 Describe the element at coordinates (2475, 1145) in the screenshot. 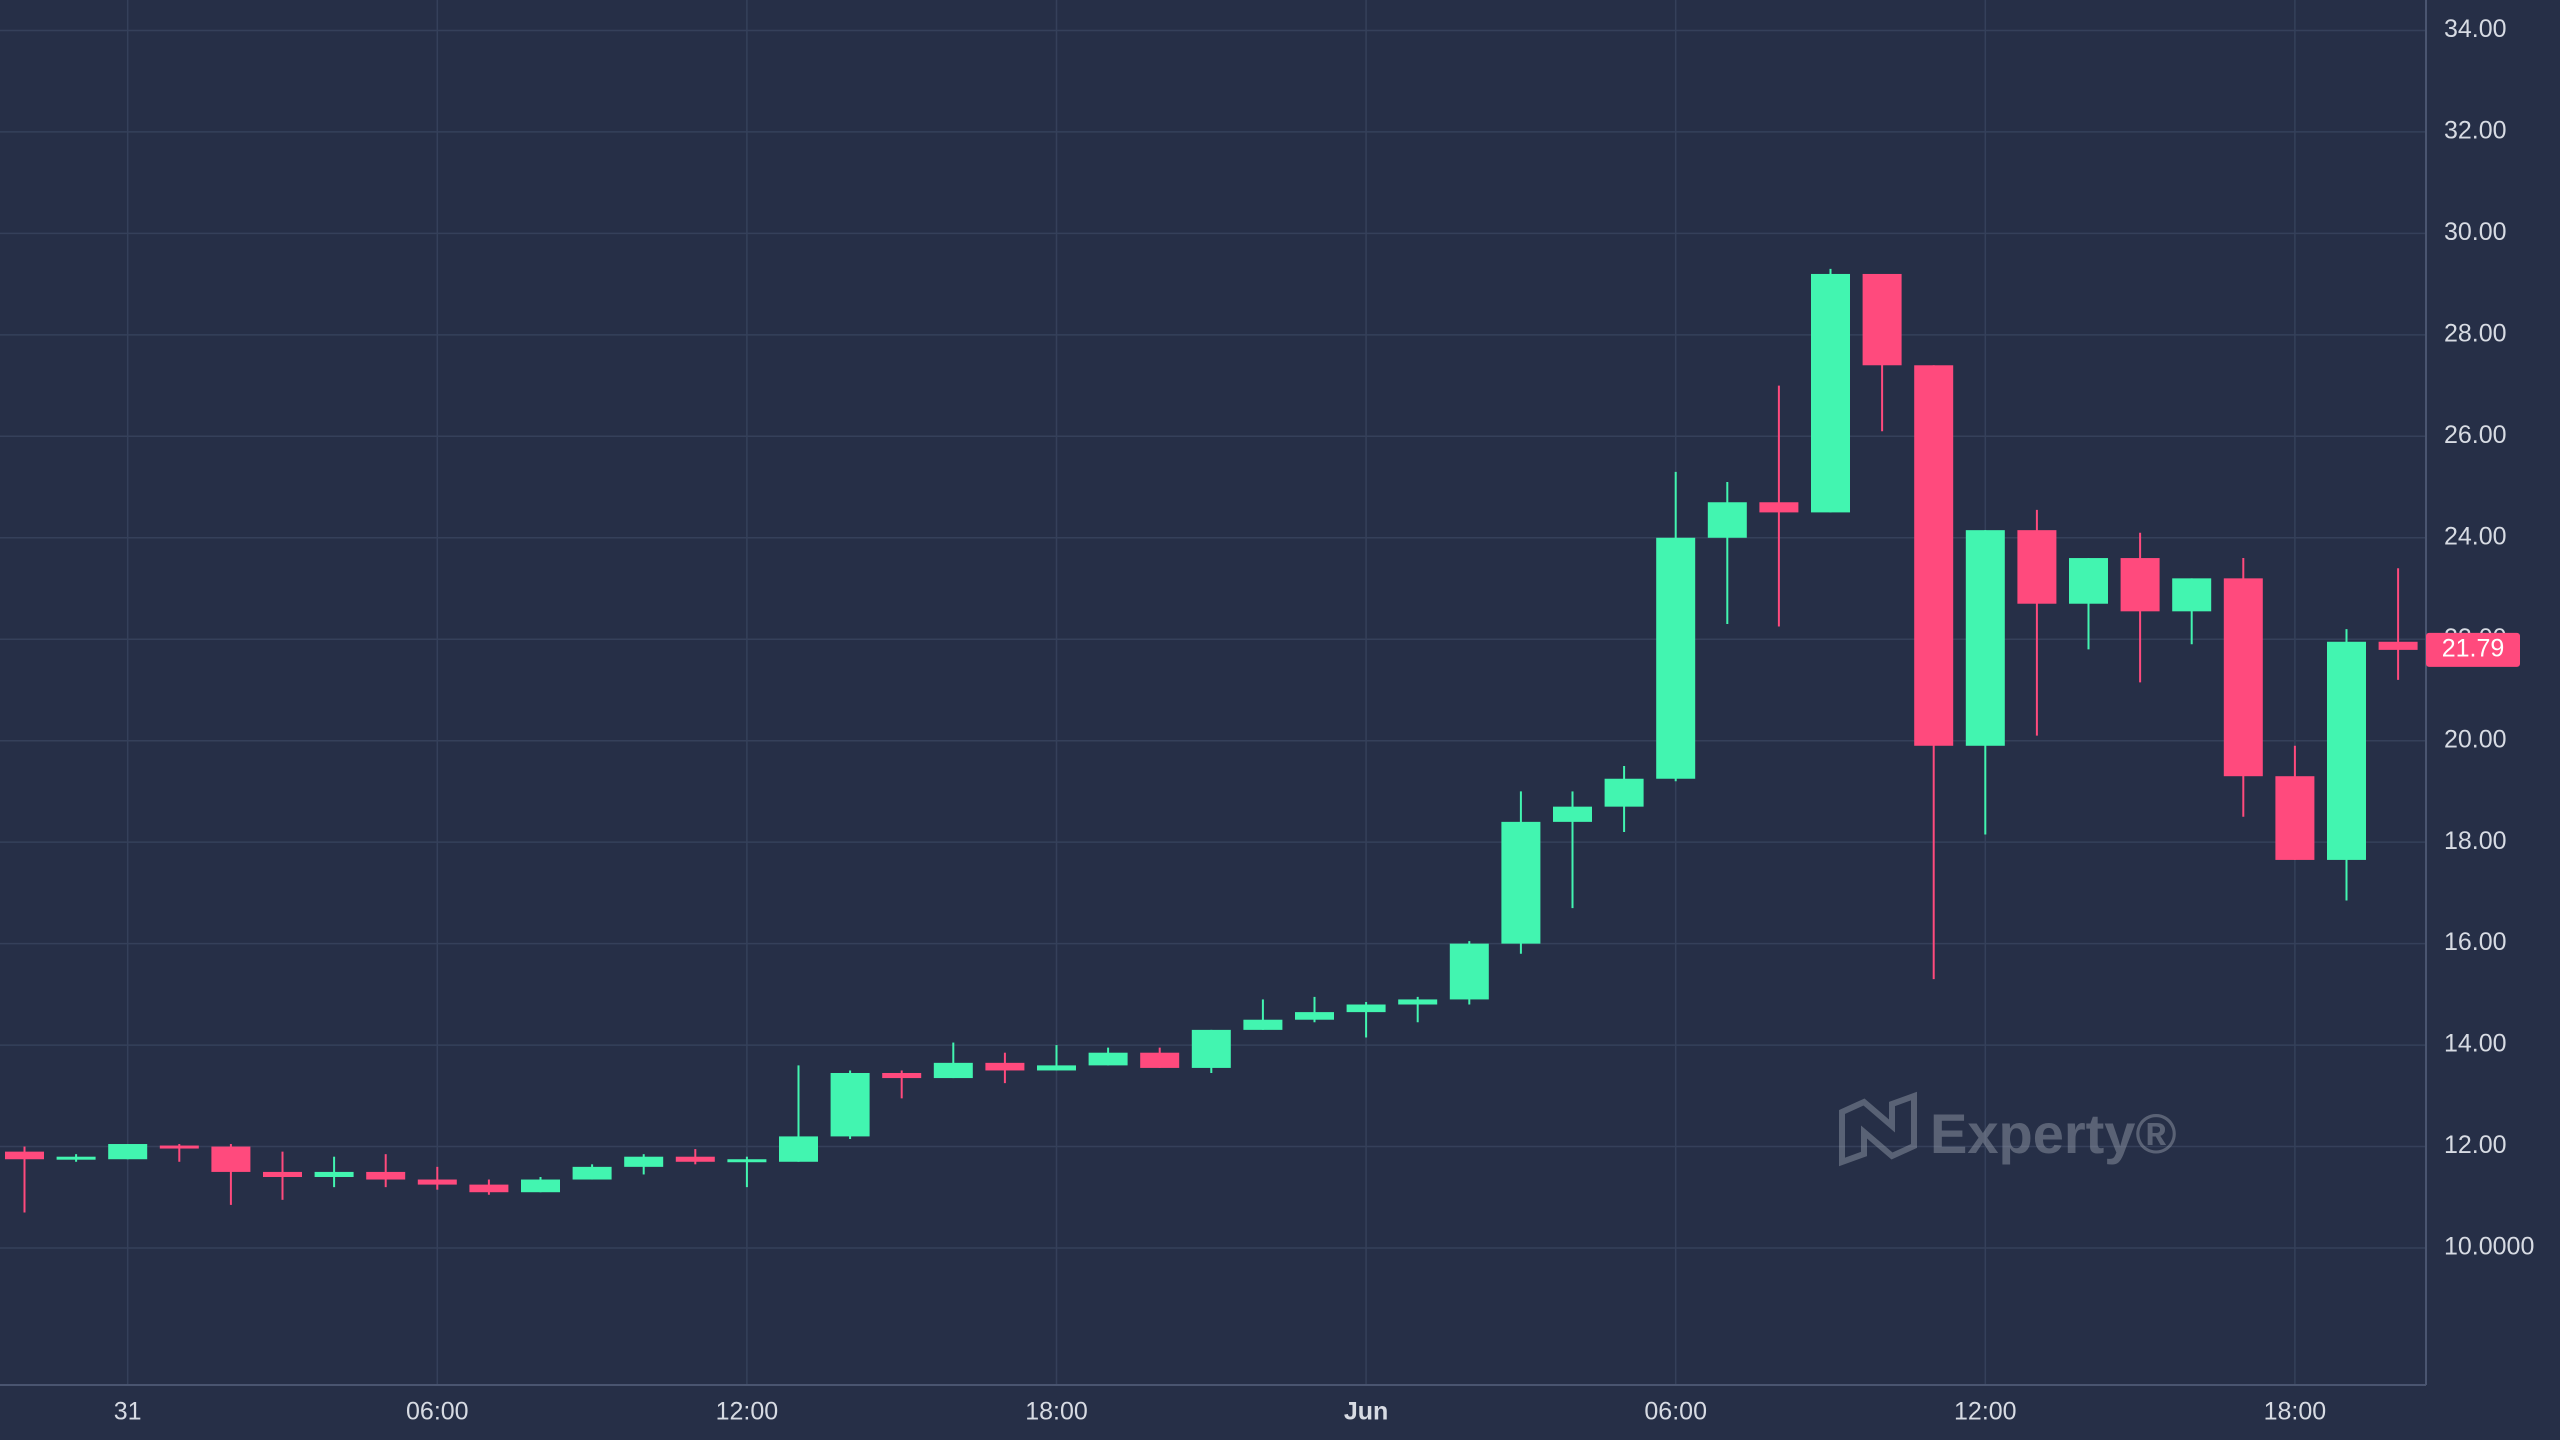

I see `y-tick-label: 12.00` at that location.